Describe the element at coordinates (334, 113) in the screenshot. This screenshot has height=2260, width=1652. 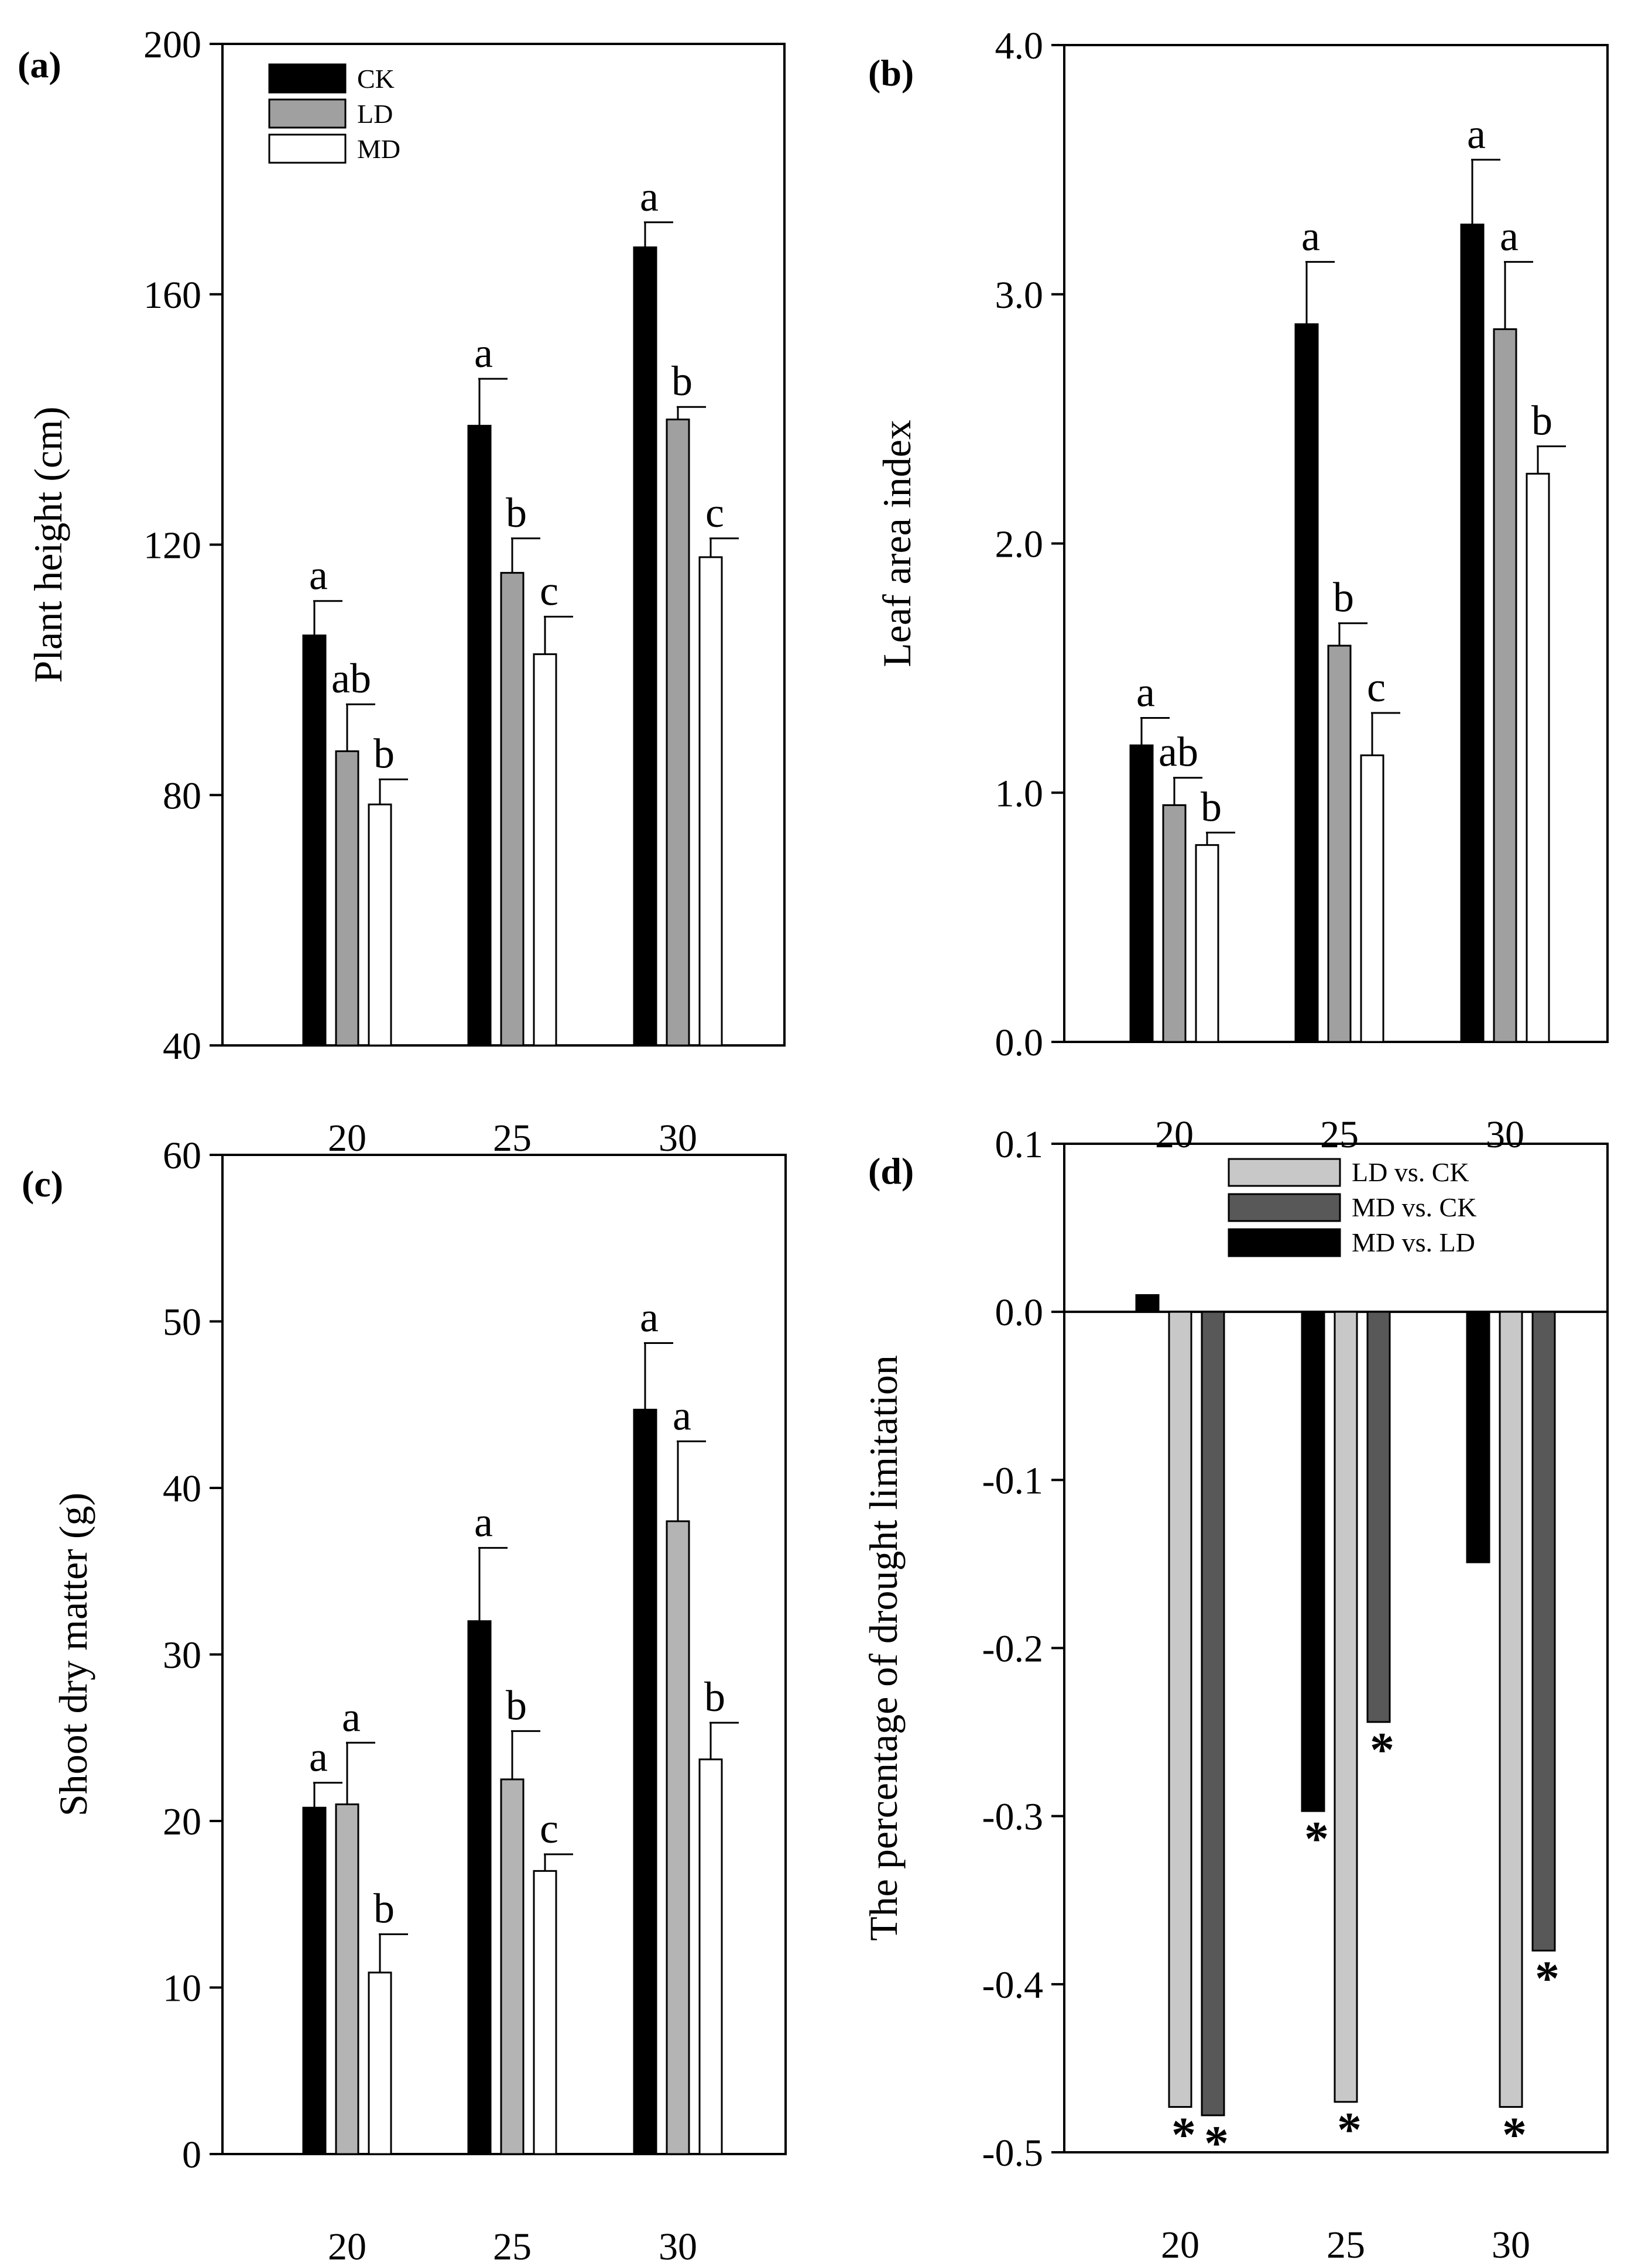
I see `legend: CK LD MD` at that location.